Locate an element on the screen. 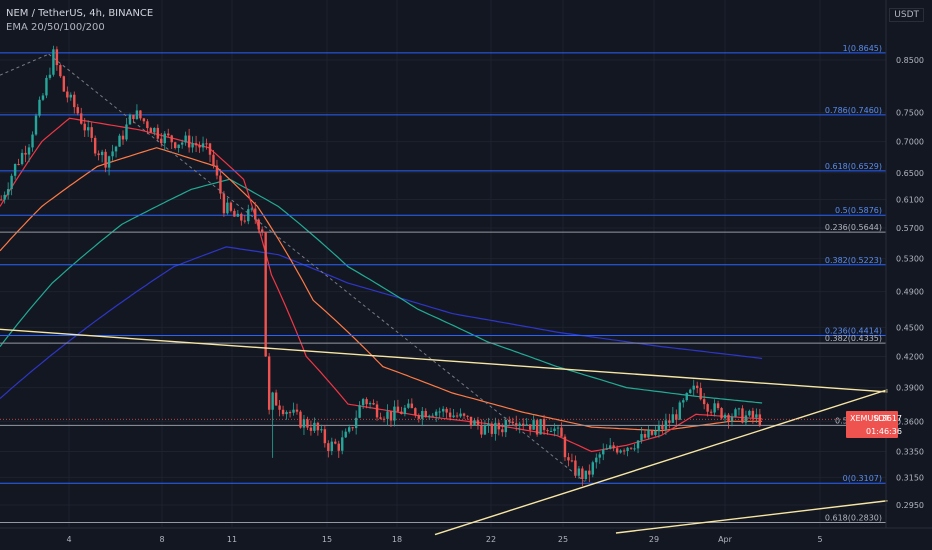 This screenshot has width=932, height=550. fib-level-label: 0(0.3107) is located at coordinates (862, 478).